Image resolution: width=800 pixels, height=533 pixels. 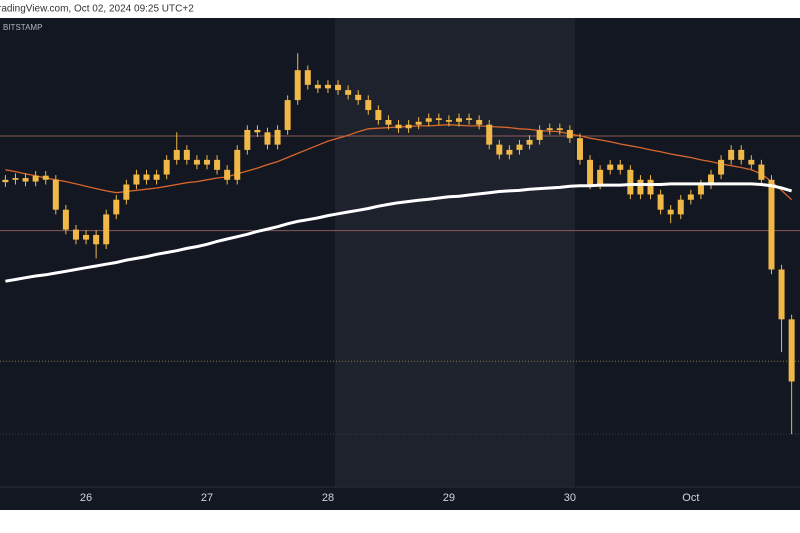 What do you see at coordinates (207, 498) in the screenshot?
I see `x-tick-label: 27` at bounding box center [207, 498].